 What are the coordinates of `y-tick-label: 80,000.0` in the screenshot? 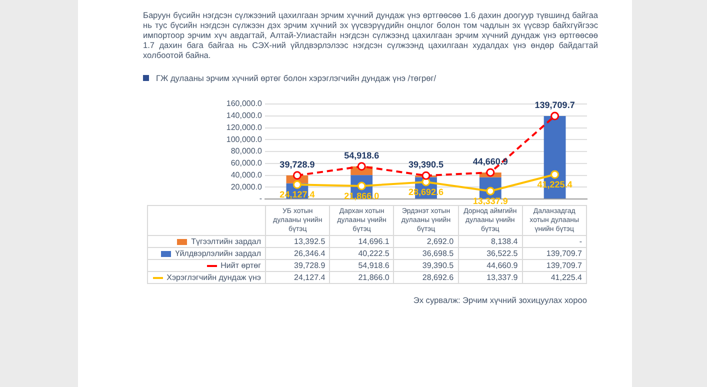 It's located at (246, 151).